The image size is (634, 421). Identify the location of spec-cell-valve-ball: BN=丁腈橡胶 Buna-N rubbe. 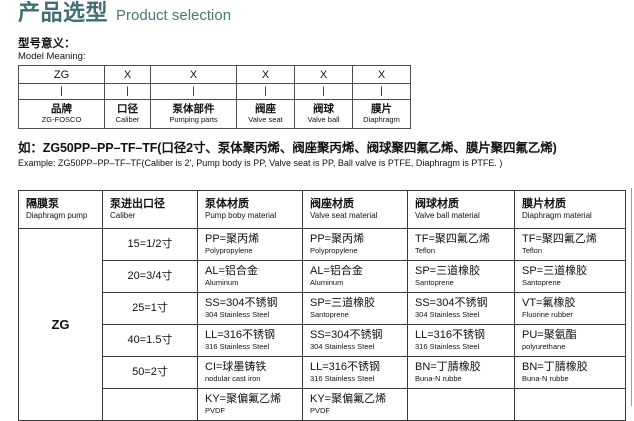
(461, 372).